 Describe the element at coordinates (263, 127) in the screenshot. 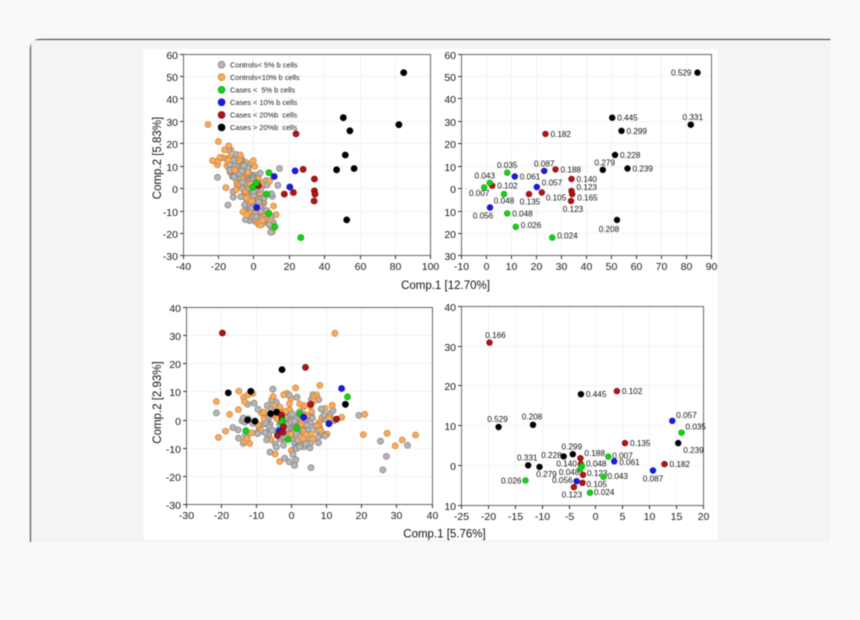

I see `svg-text: Cases > 20%b cells` at that location.